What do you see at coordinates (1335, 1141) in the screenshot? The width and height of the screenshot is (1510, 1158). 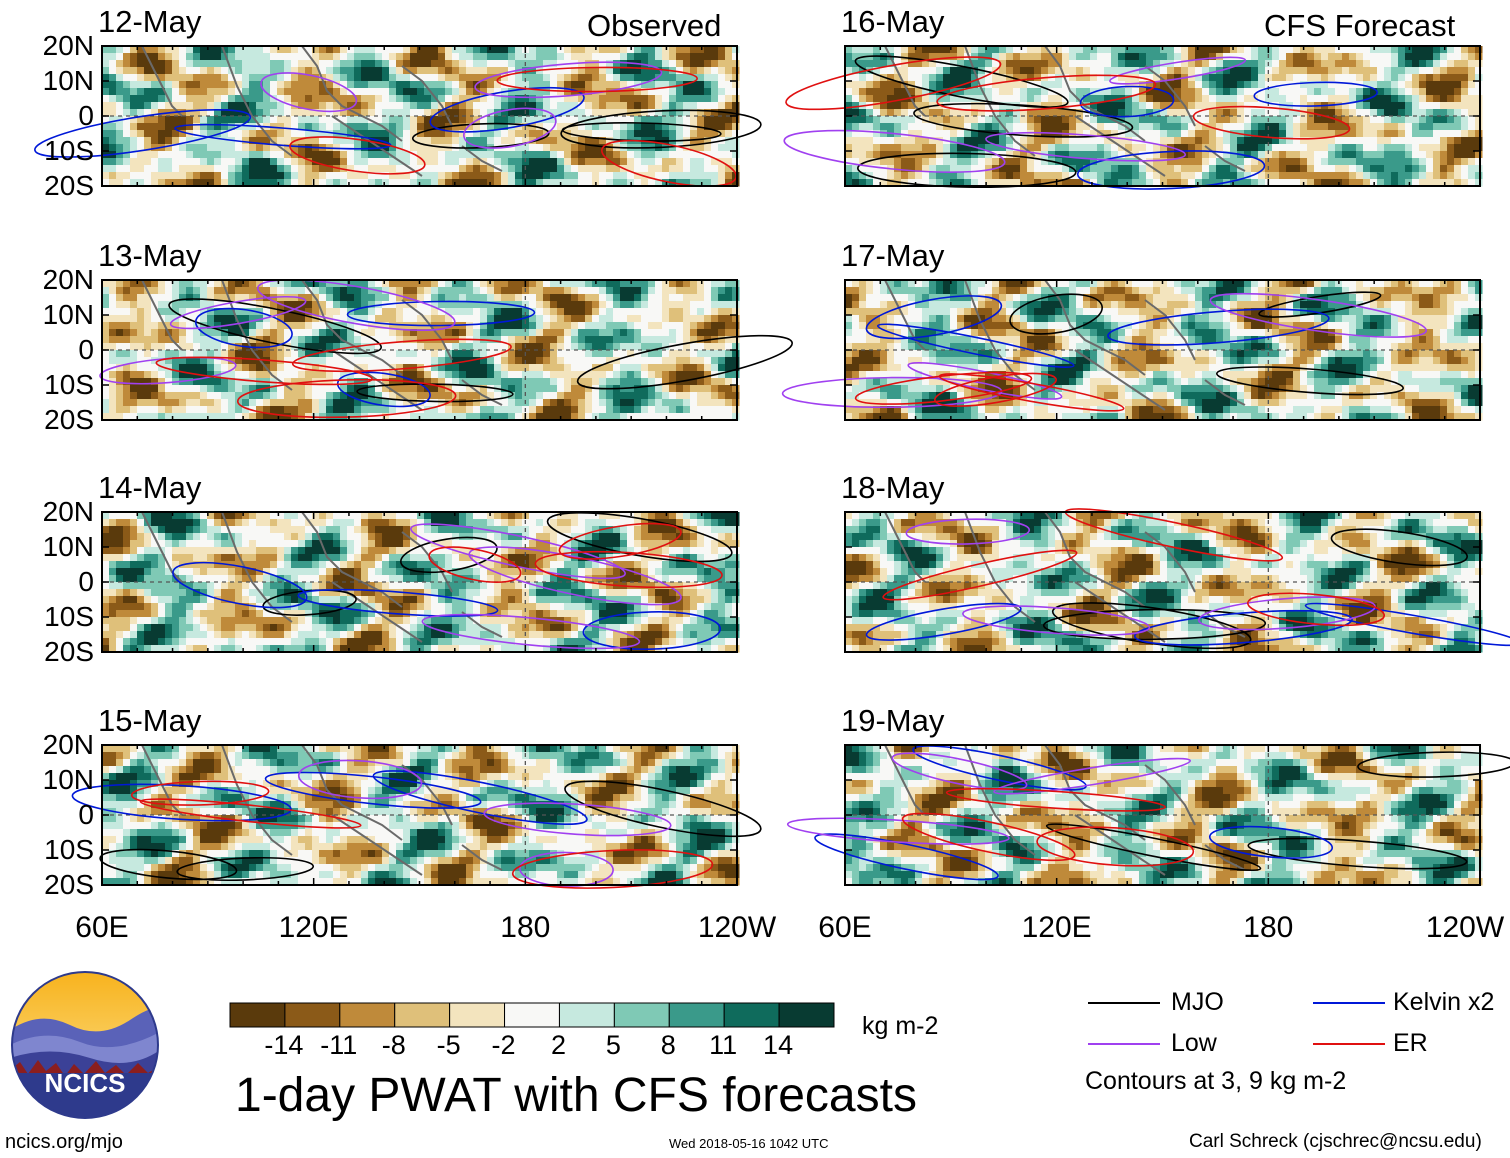 I see `credit: Carl Schreck (cjschrec@ncsu.edu)` at bounding box center [1335, 1141].